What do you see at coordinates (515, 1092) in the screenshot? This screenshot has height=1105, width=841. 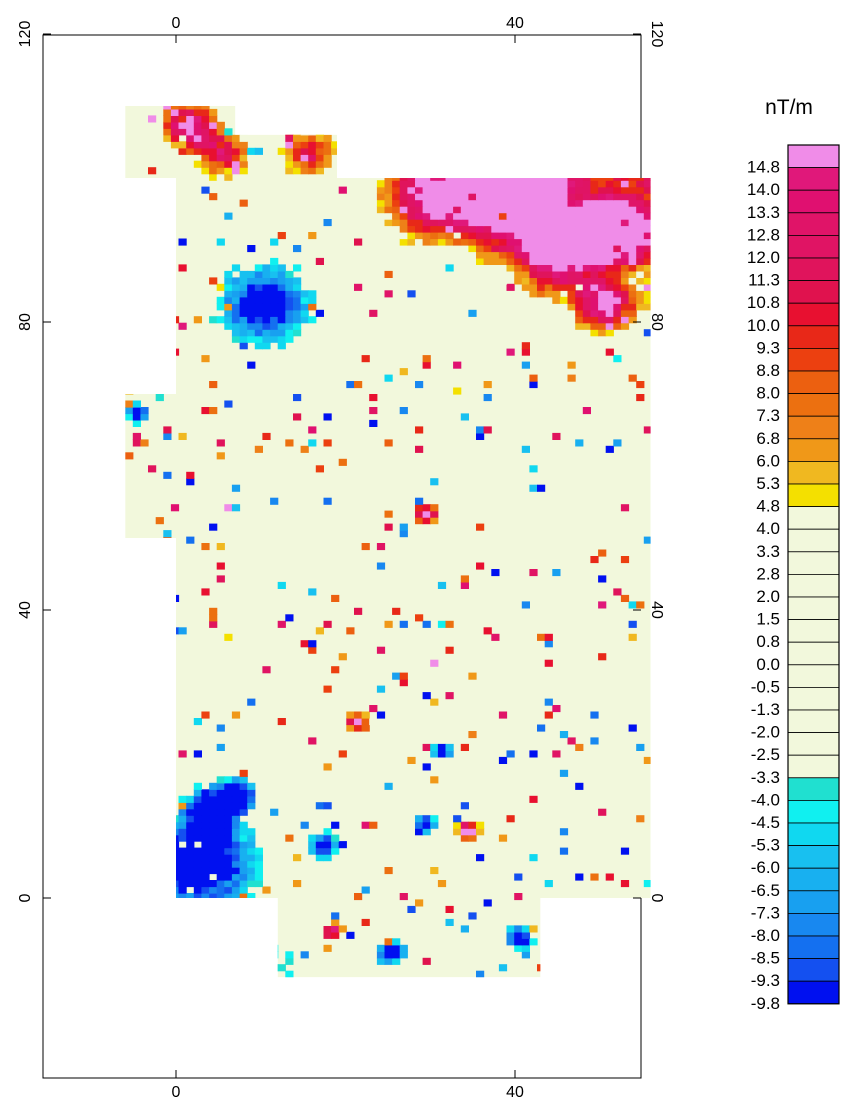 I see `x-tick-label-bottom: 40` at bounding box center [515, 1092].